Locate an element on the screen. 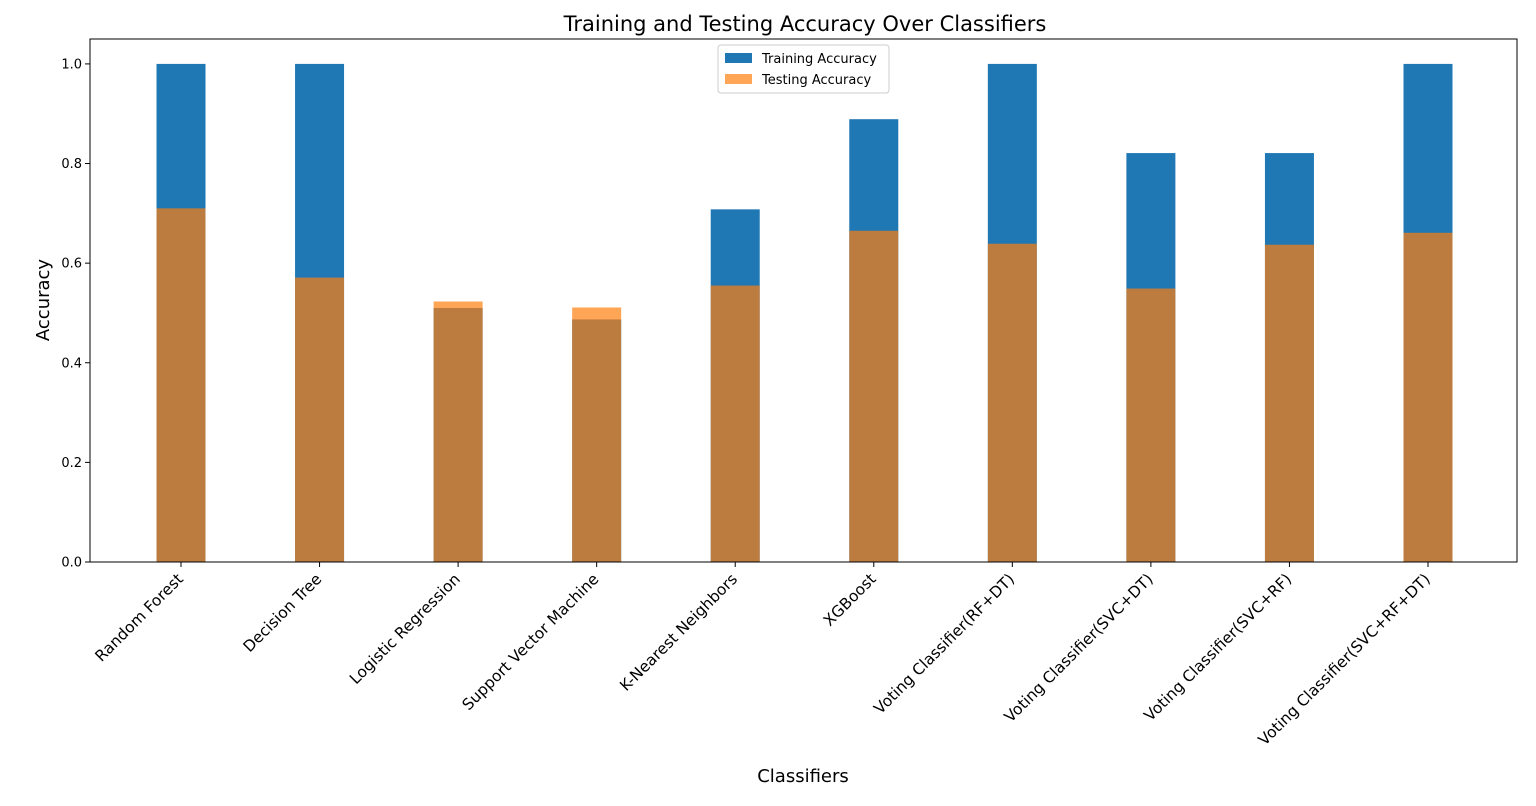  legend-label-training: Training Accuracy is located at coordinates (819, 59).